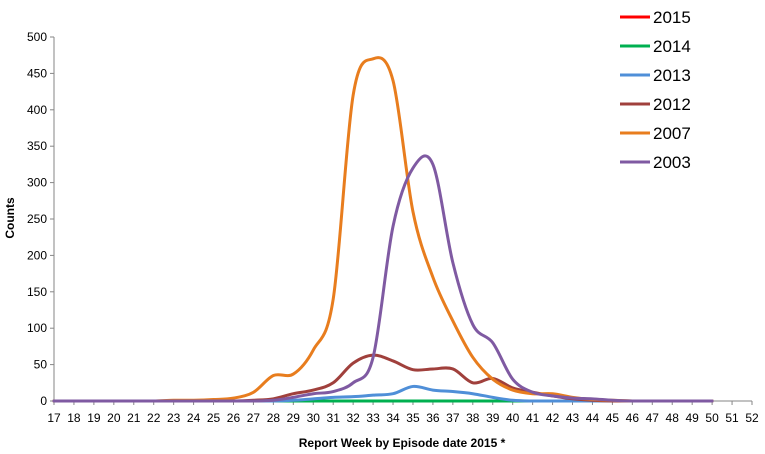  Describe the element at coordinates (672, 104) in the screenshot. I see `legend-label-2012: 2012` at that location.